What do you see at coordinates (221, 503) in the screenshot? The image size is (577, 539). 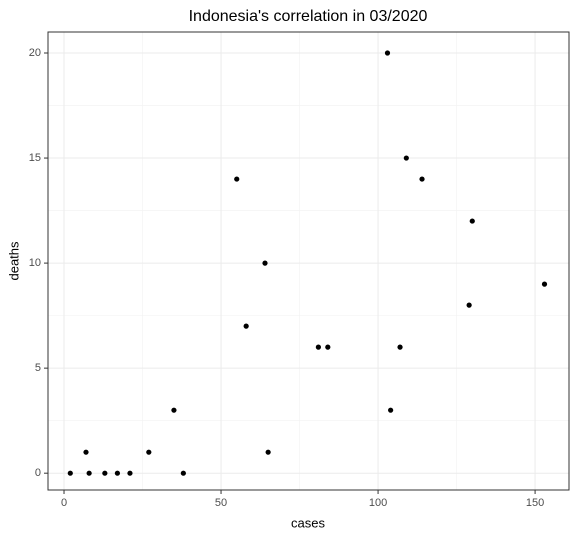 I see `x-tick-label: 50` at bounding box center [221, 503].